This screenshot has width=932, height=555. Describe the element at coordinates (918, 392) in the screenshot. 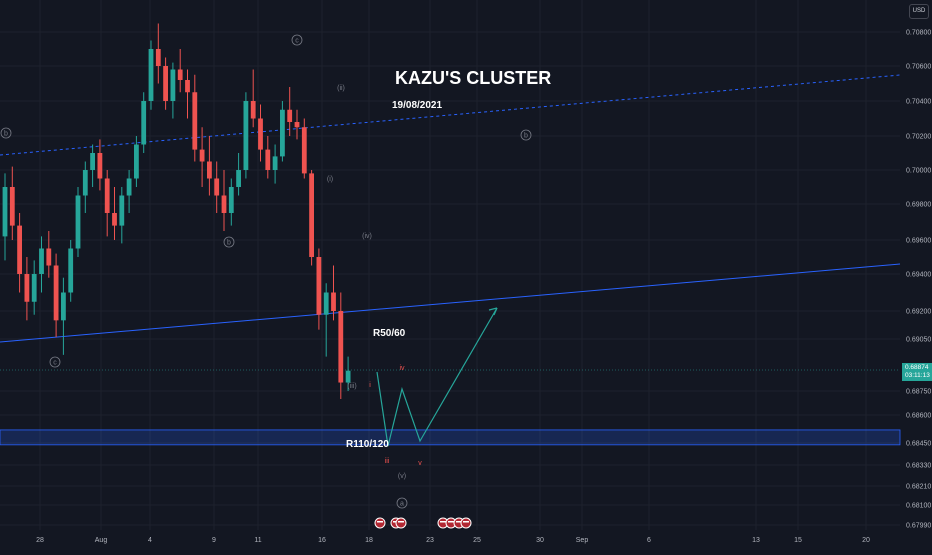

I see `price-tick: 0.68750` at that location.